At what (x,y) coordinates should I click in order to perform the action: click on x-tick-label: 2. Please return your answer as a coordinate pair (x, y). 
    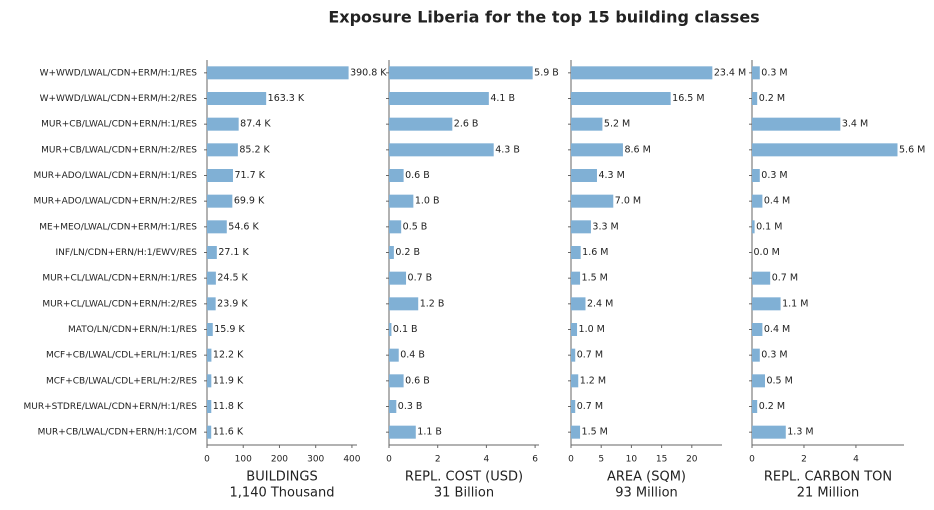
    Looking at the image, I should click on (804, 460).